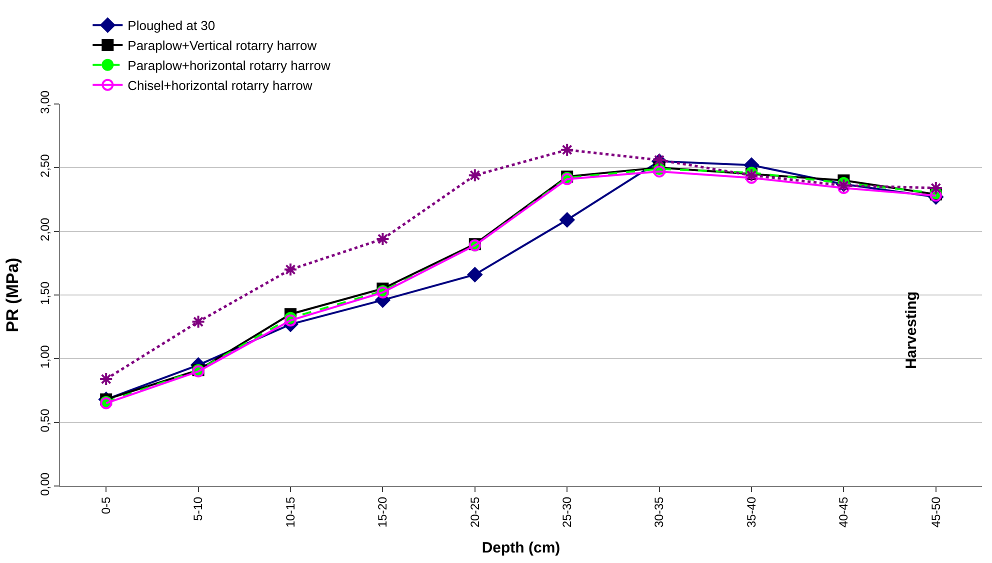  I want to click on annotation: Harvesting, so click(911, 330).